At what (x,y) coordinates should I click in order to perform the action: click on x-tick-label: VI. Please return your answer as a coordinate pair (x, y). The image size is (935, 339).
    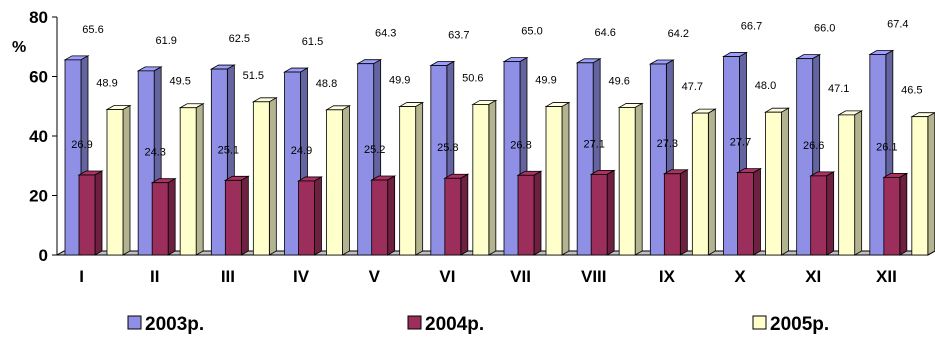
    Looking at the image, I should click on (447, 276).